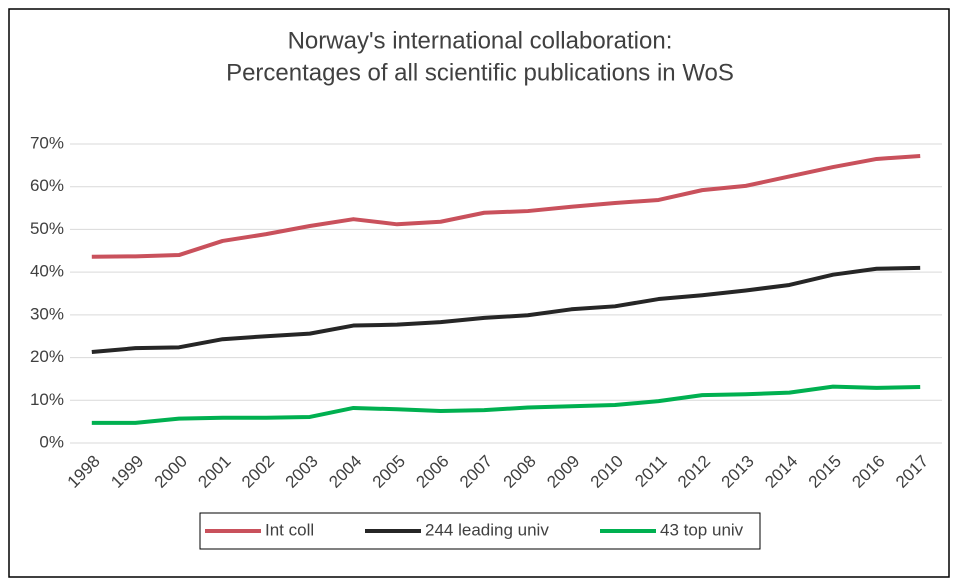  I want to click on y-tick-label: 70%, so click(47, 142).